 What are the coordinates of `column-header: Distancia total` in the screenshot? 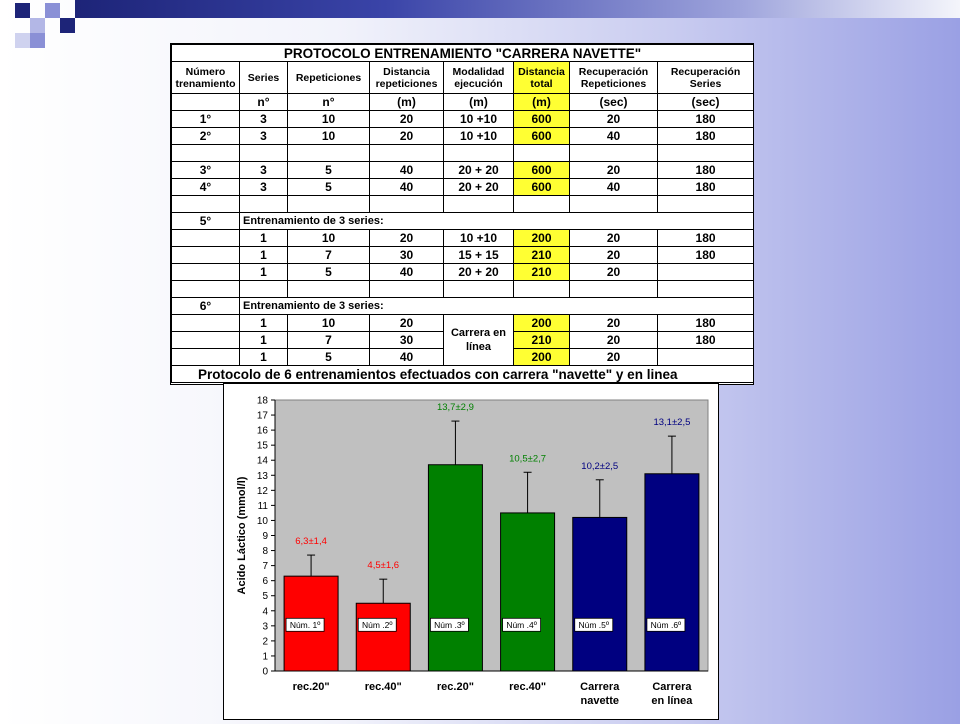 It's located at (541, 77).